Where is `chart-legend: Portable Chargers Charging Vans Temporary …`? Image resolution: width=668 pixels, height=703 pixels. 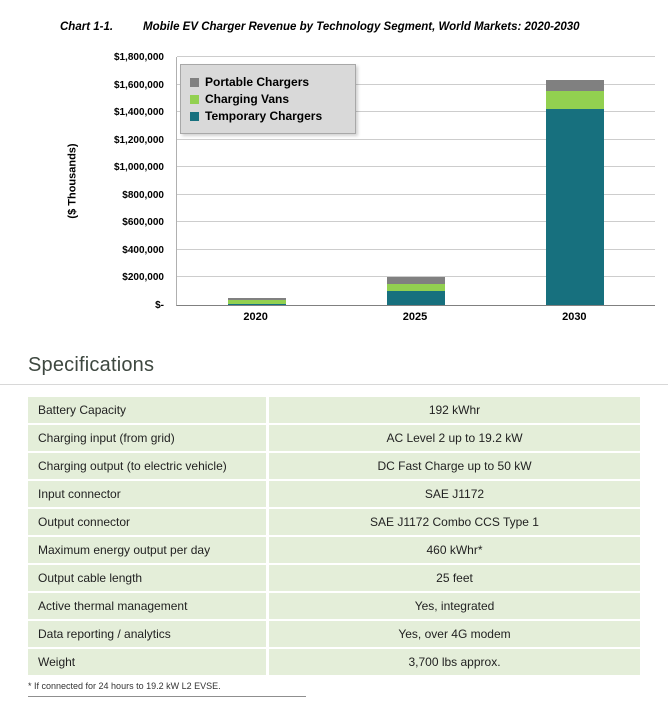
chart-legend: Portable Chargers Charging Vans Temporary … is located at coordinates (268, 99).